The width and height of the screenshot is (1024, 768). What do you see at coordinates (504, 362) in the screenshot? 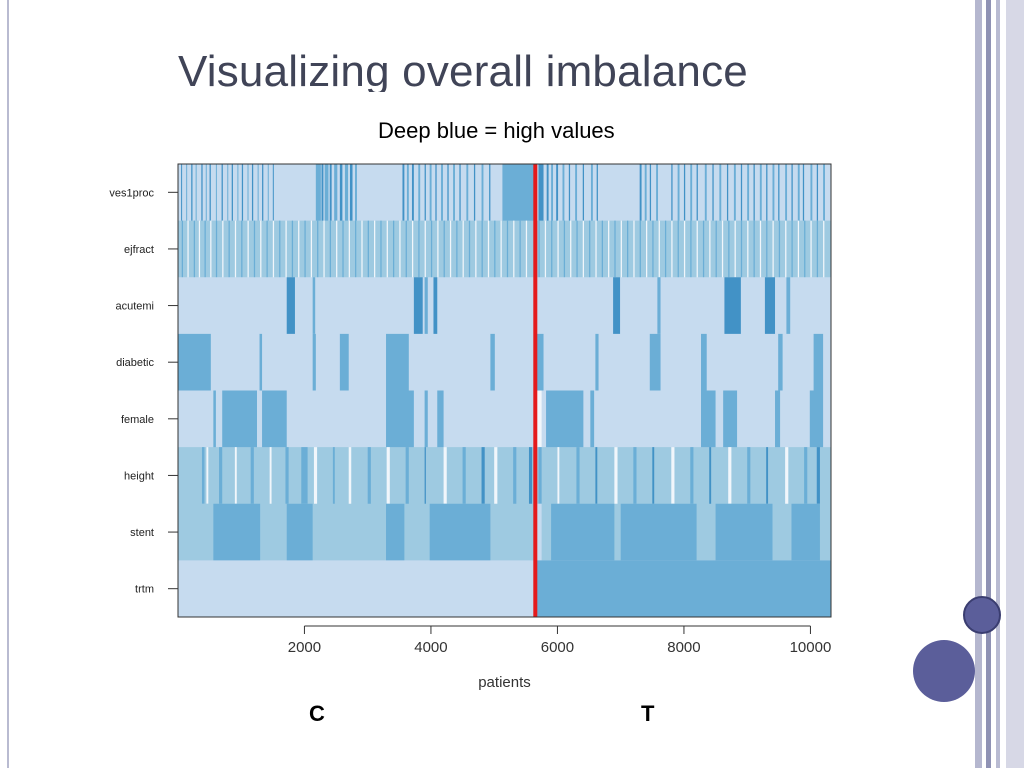
I see `heatmap-row-diabetic` at bounding box center [504, 362].